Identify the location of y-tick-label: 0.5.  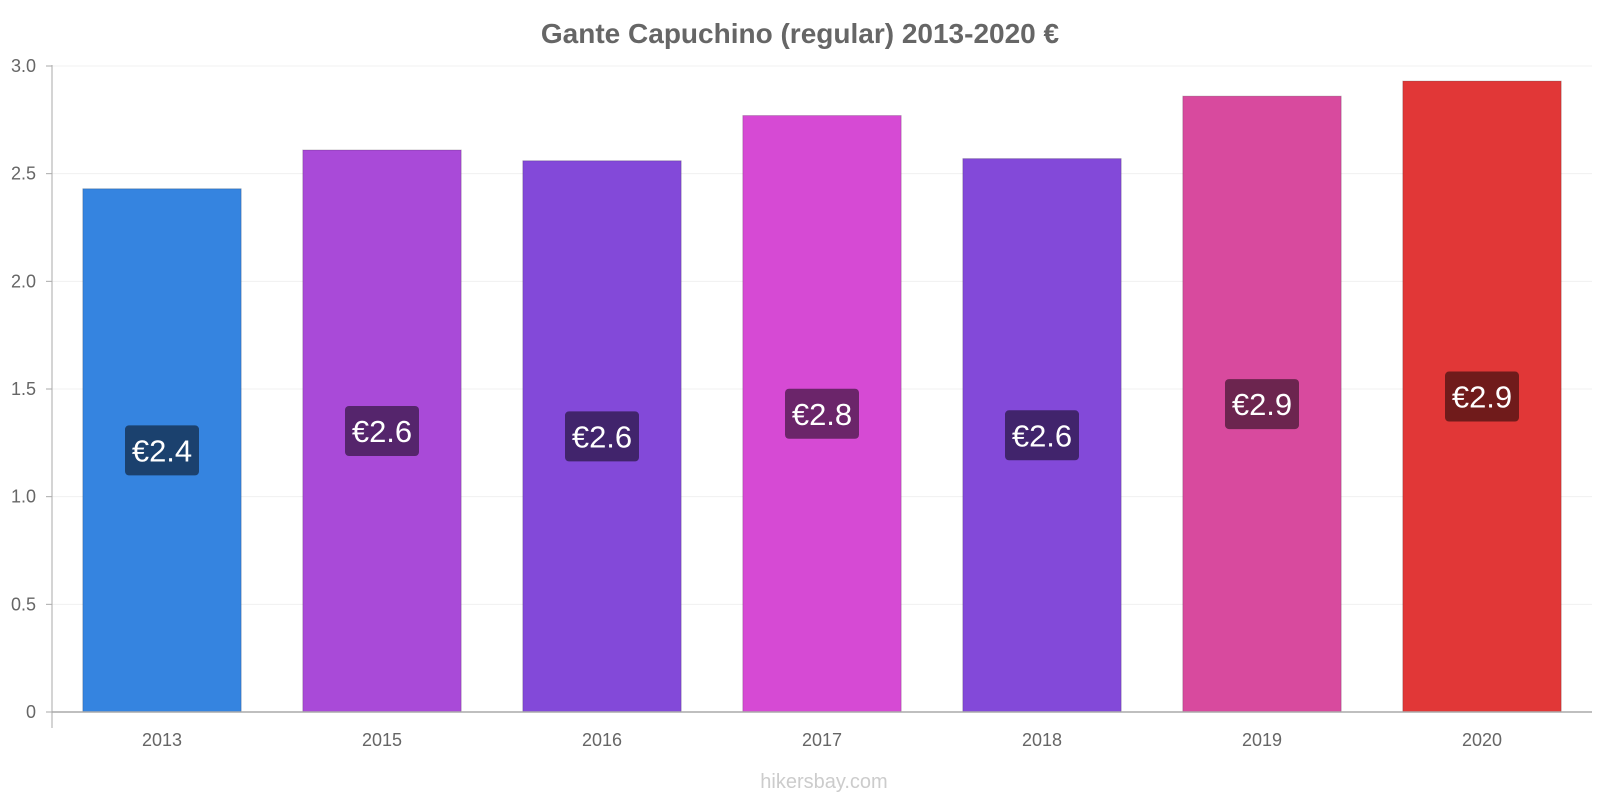
(23, 604).